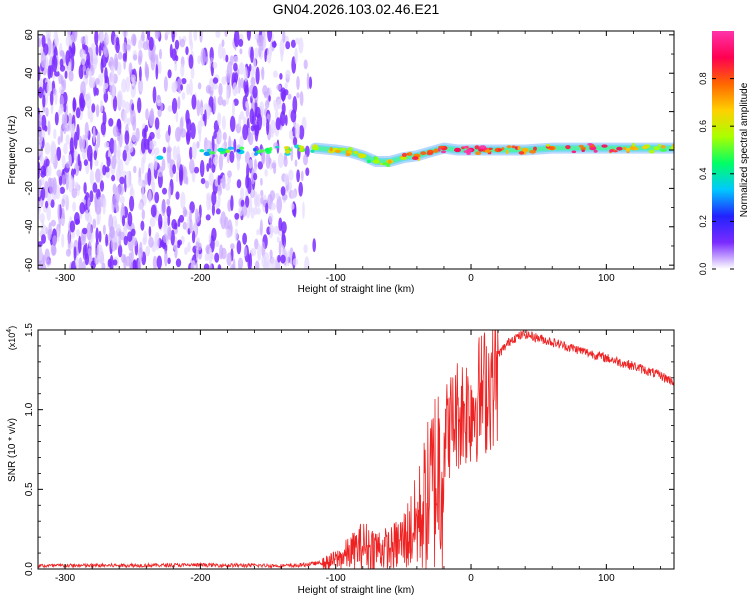 Image resolution: width=750 pixels, height=605 pixels. I want to click on x-tick-label: -300, so click(65, 578).